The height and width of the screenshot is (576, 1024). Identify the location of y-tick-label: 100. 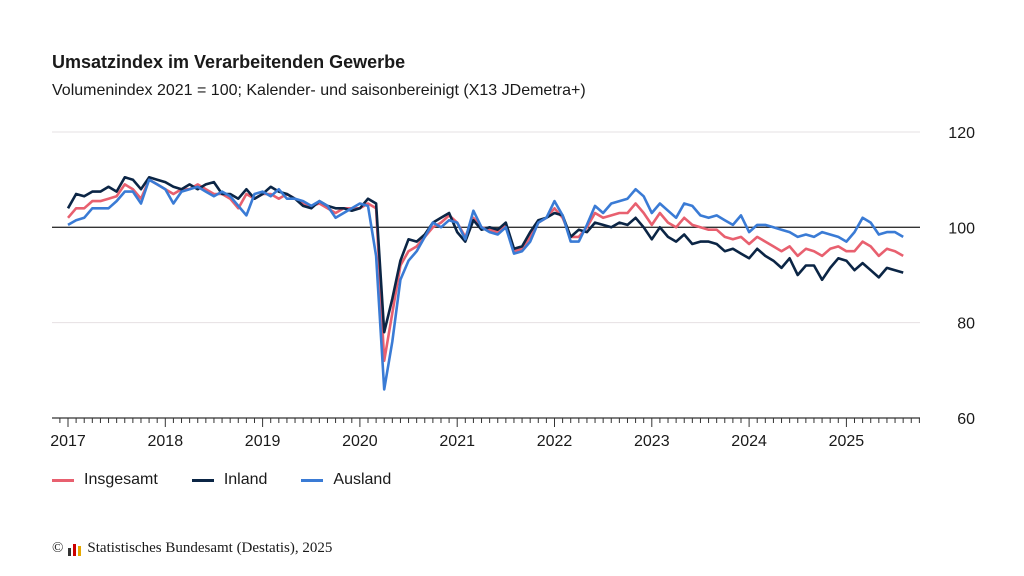
(961, 228).